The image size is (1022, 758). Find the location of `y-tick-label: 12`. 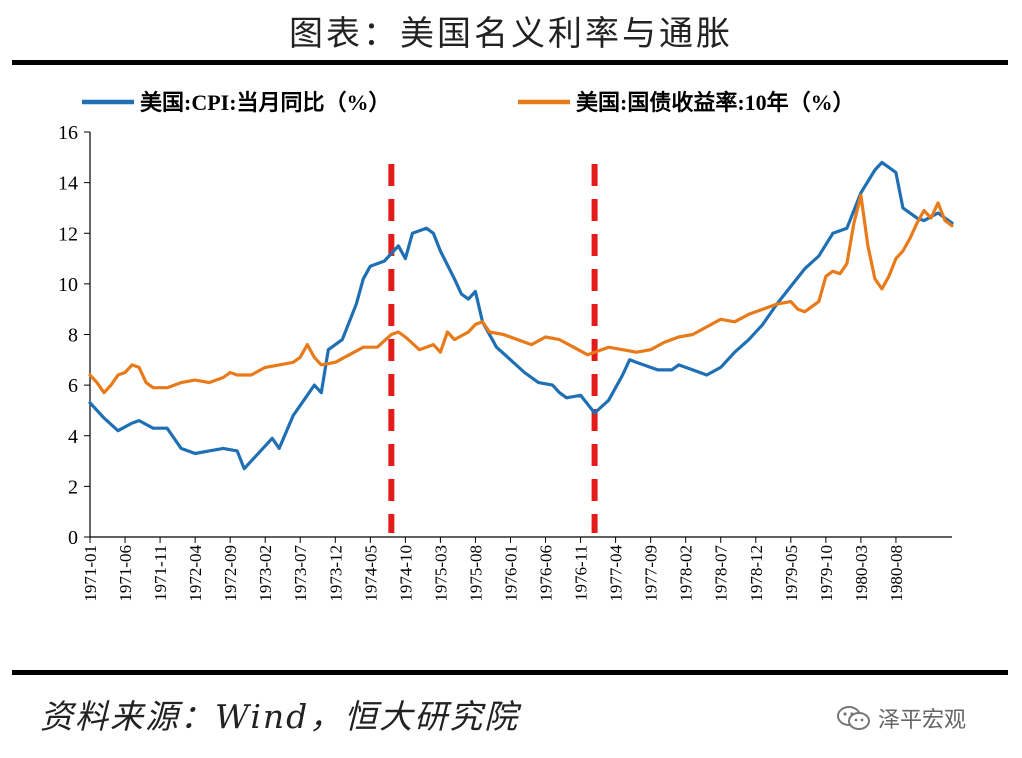

y-tick-label: 12 is located at coordinates (68, 234).